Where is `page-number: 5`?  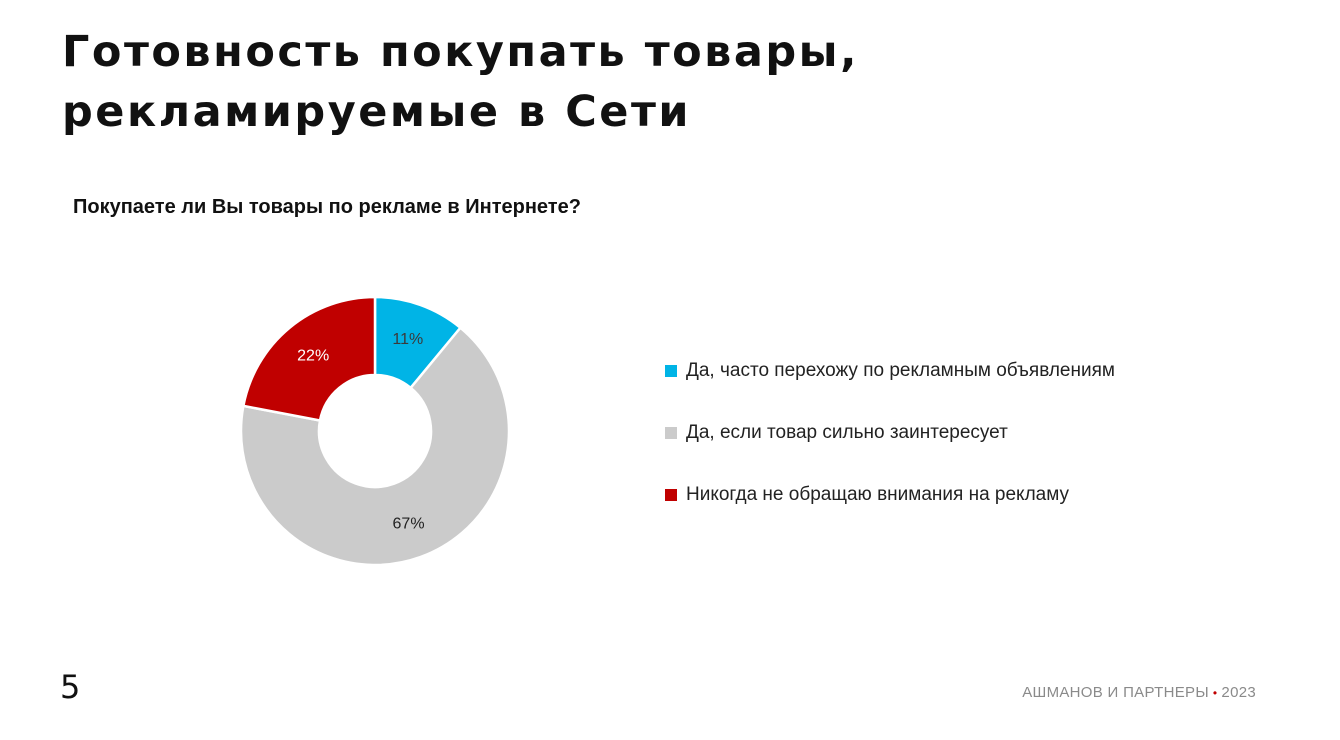
page-number: 5 is located at coordinates (70, 687).